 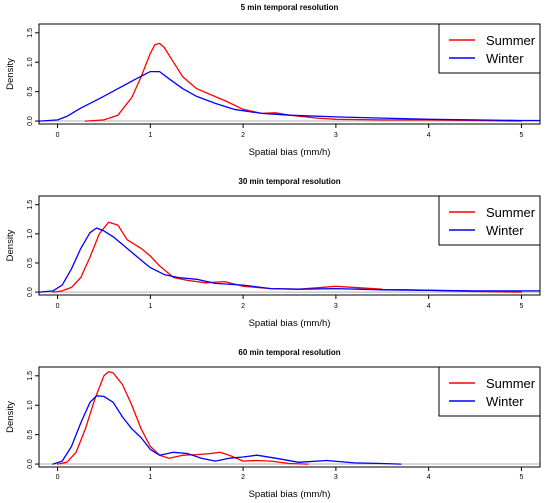 I want to click on panel-title: 60 min temporal resolution, so click(x=289, y=352).